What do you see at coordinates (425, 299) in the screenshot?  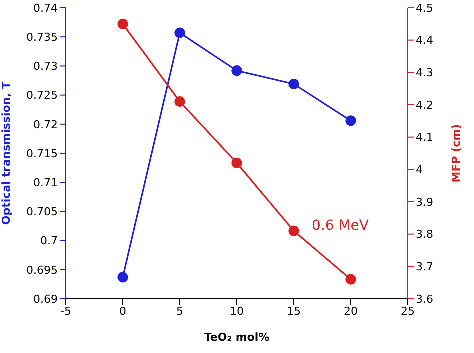 I see `y2-tick-label: 3.6` at bounding box center [425, 299].